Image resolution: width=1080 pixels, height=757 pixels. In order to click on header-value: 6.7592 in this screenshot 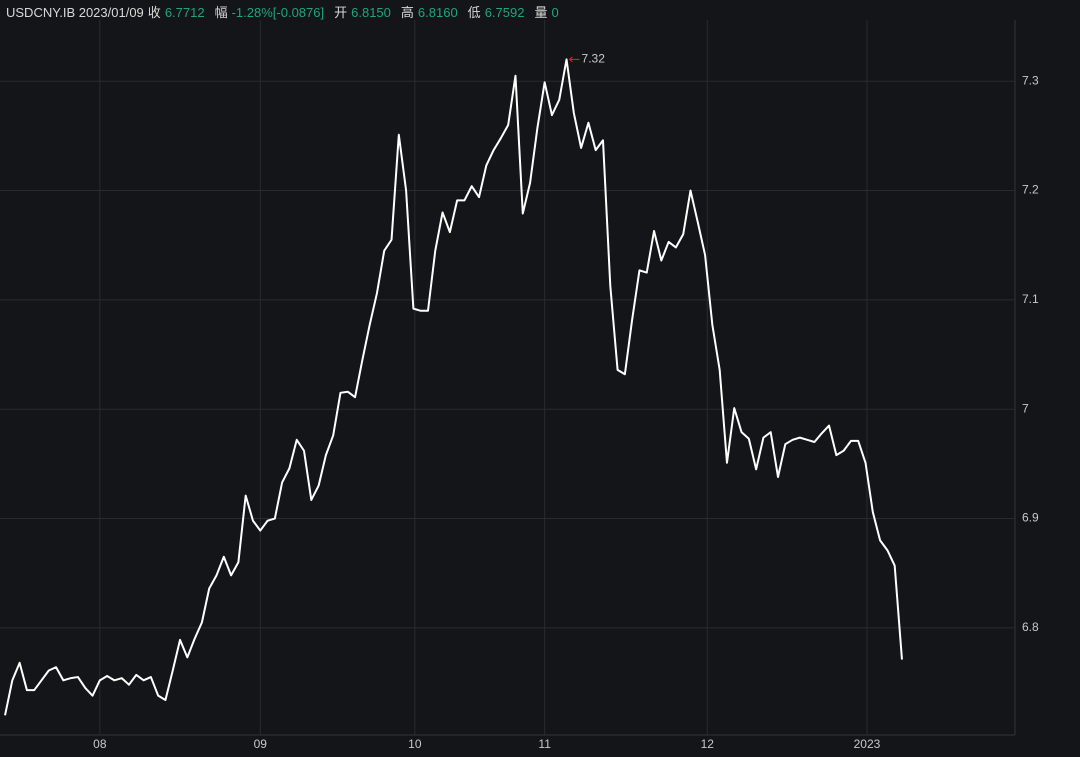, I will do `click(504, 12)`.